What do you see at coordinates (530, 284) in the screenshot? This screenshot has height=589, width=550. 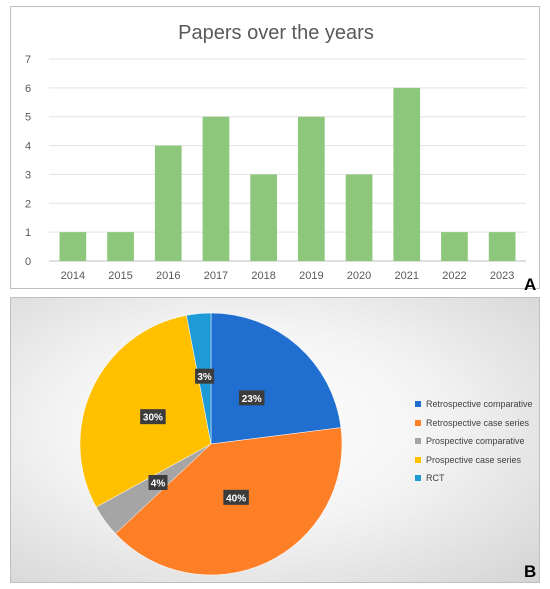 I see `panel-letter-a: A` at bounding box center [530, 284].